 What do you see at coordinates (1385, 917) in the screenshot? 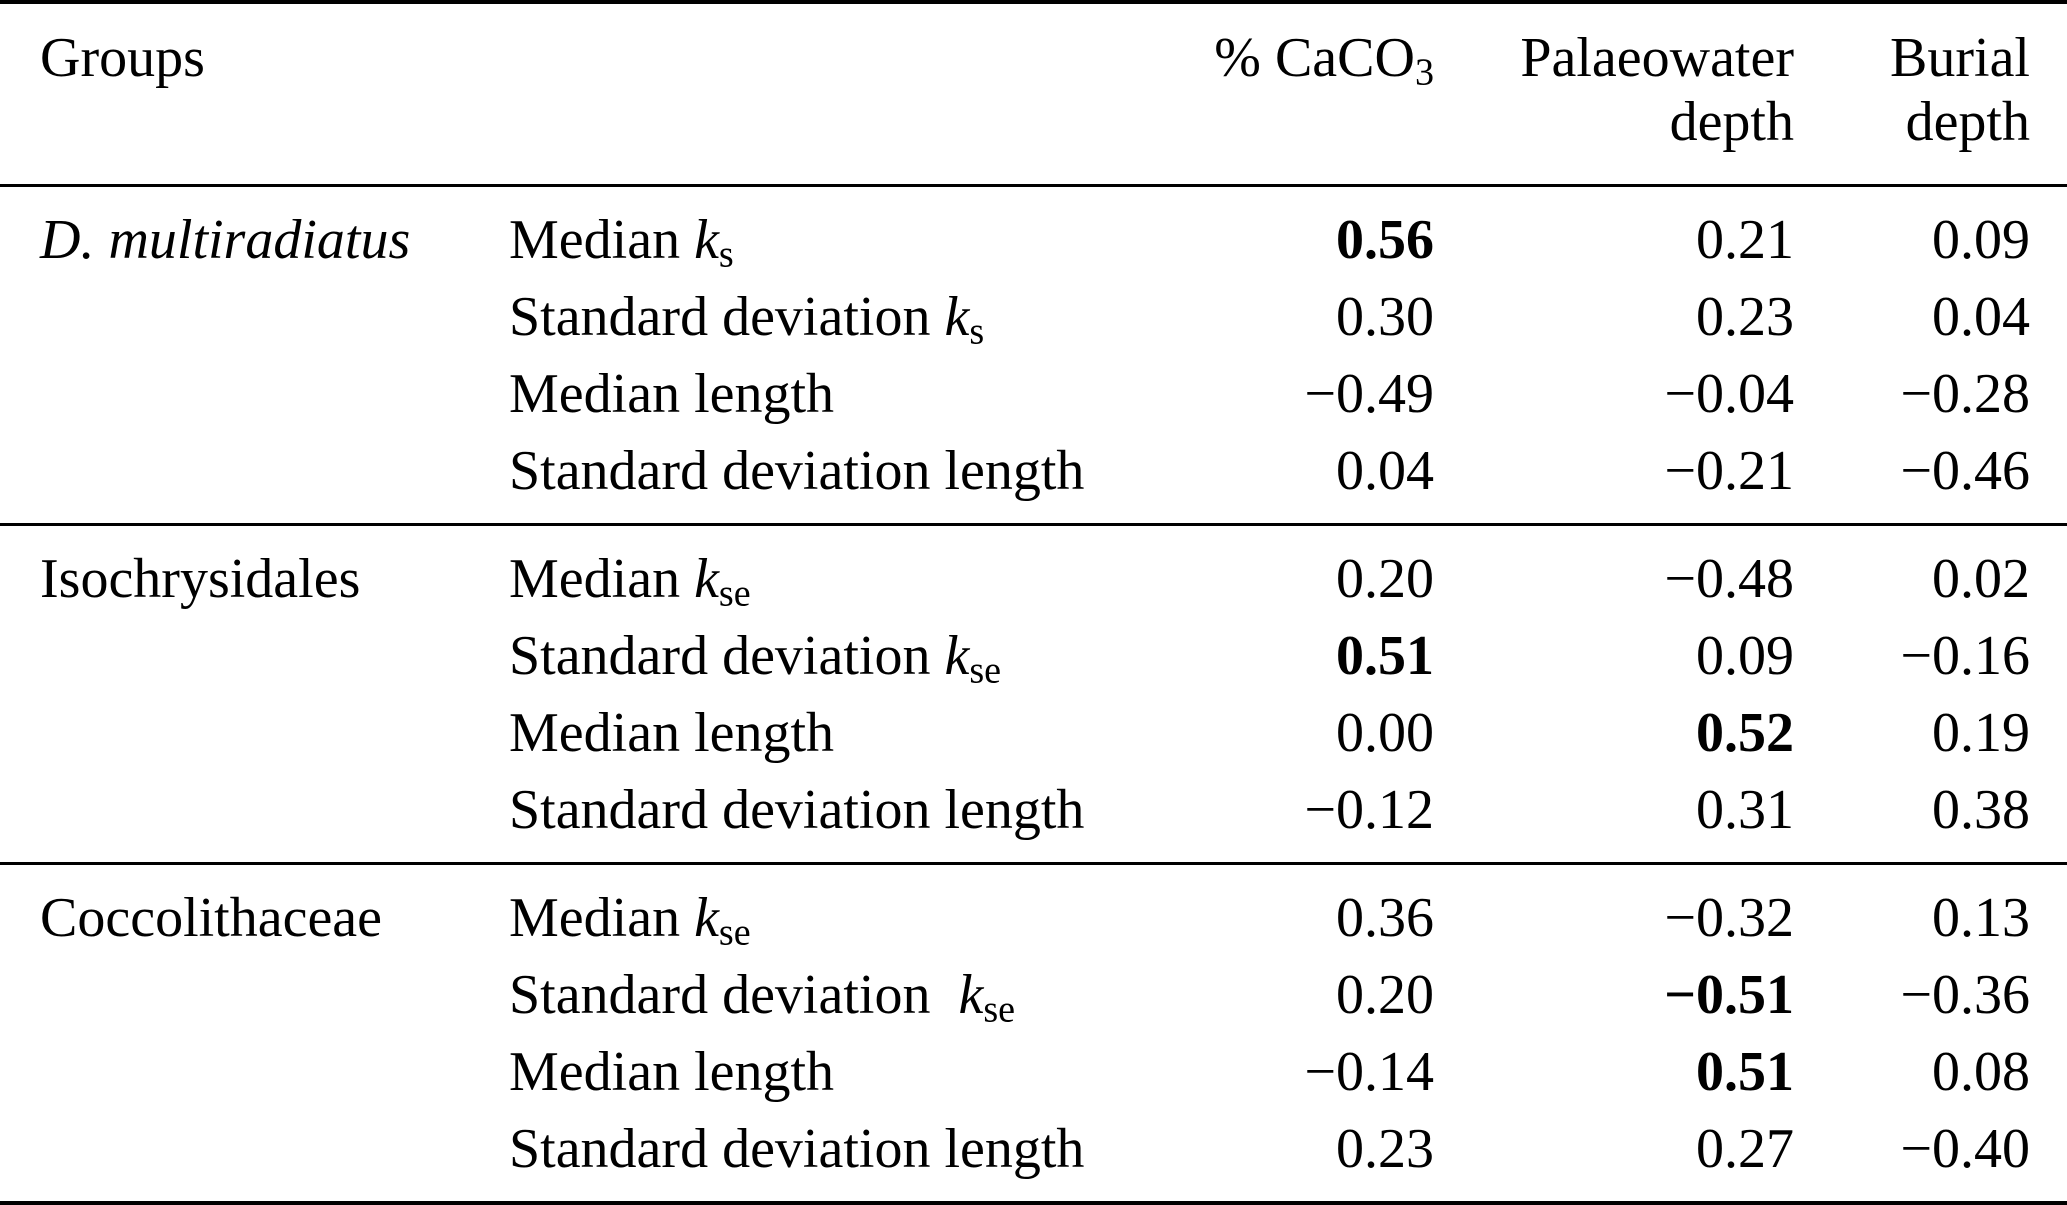
I see `value-cell: 0.36` at bounding box center [1385, 917].